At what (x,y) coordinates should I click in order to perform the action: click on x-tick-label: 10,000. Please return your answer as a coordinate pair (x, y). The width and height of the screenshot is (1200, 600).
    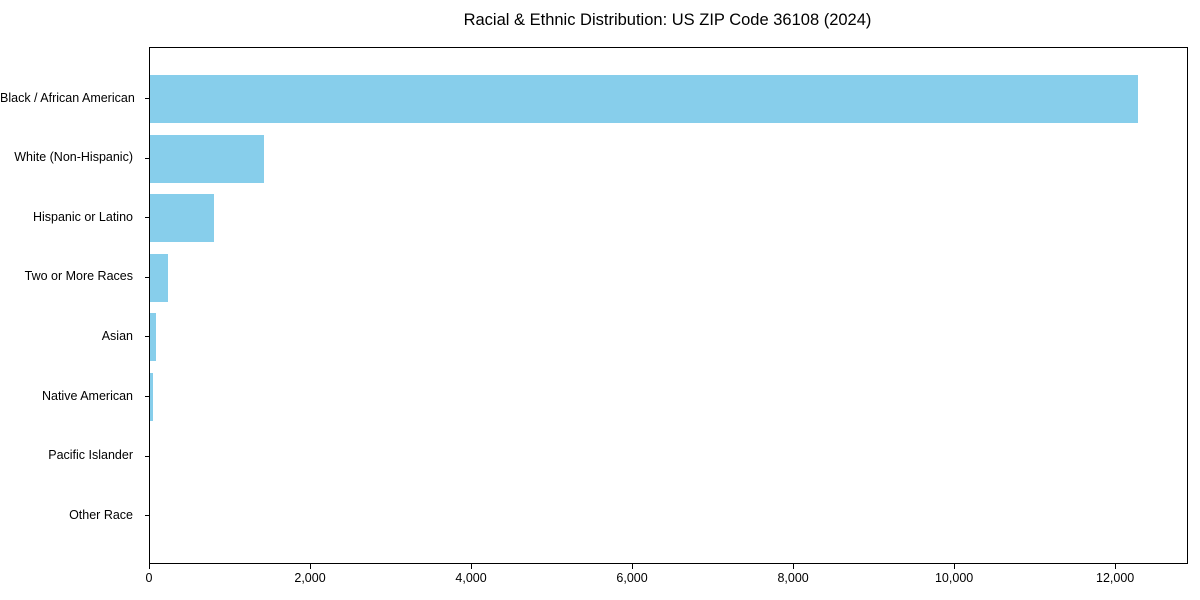
    Looking at the image, I should click on (954, 578).